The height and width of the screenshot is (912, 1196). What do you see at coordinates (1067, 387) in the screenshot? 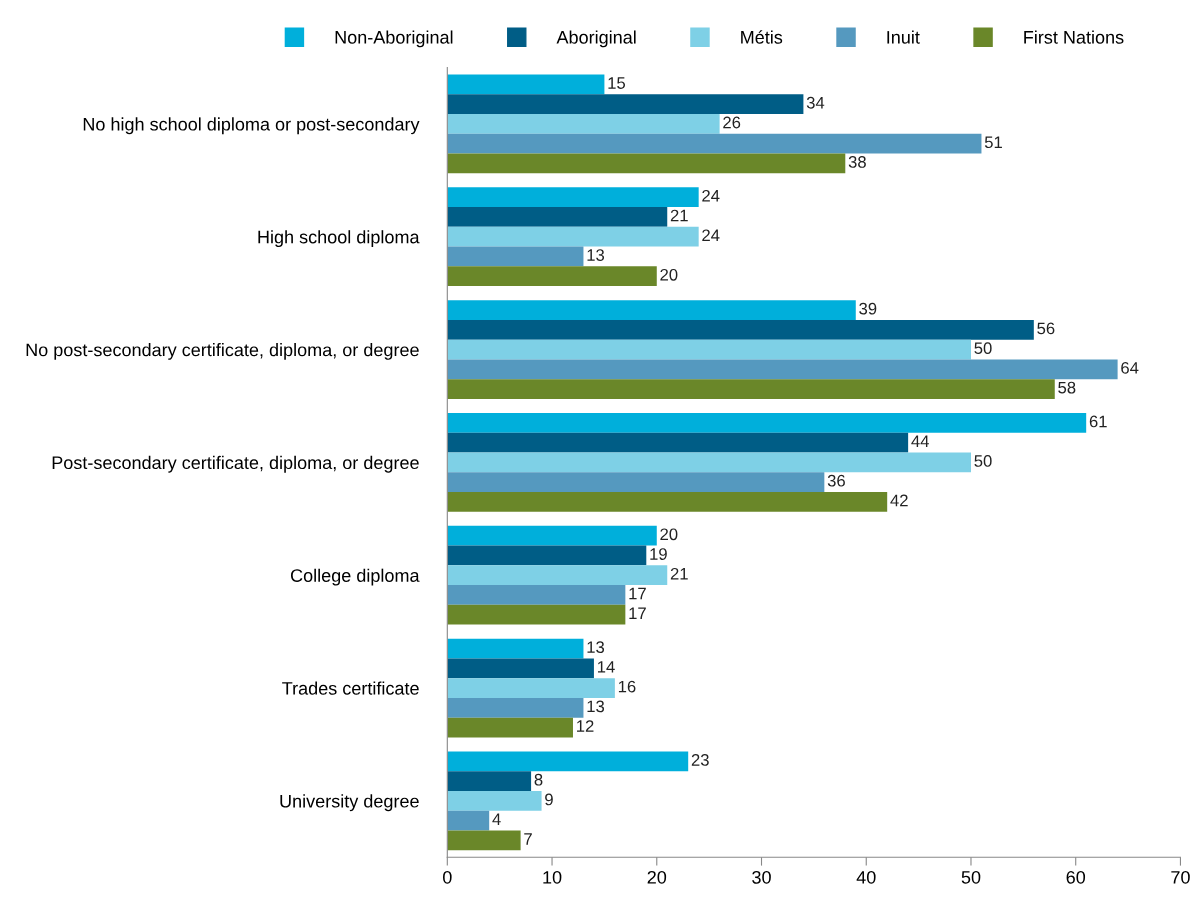
I see `data-label: 58` at bounding box center [1067, 387].